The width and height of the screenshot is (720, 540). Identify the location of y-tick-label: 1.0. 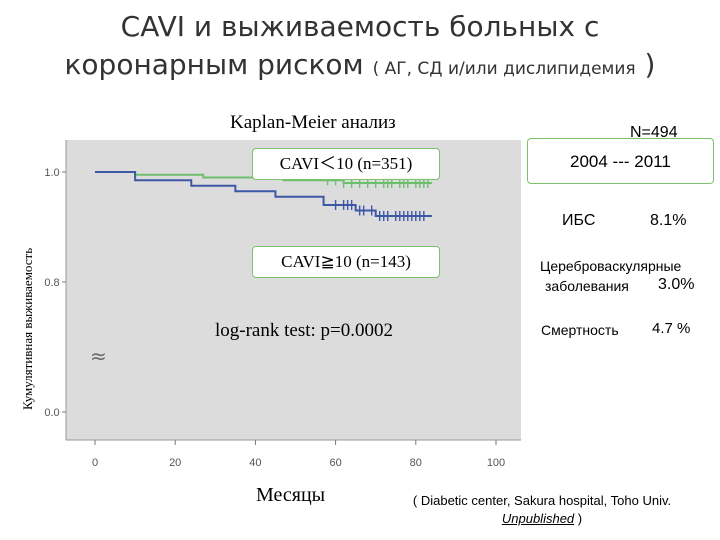
(51, 173).